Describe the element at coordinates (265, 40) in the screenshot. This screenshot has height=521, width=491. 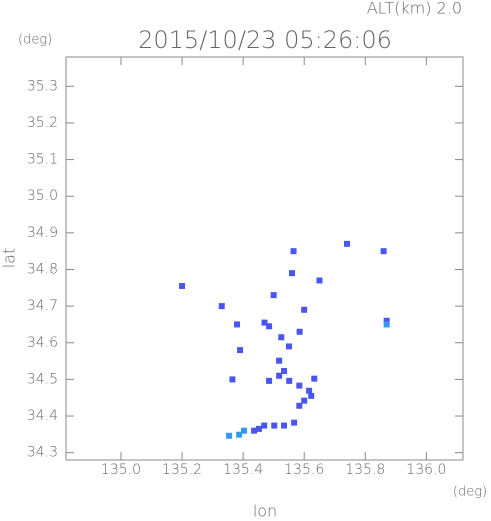
I see `chart-title: 2015/10/23 05:26:06` at that location.